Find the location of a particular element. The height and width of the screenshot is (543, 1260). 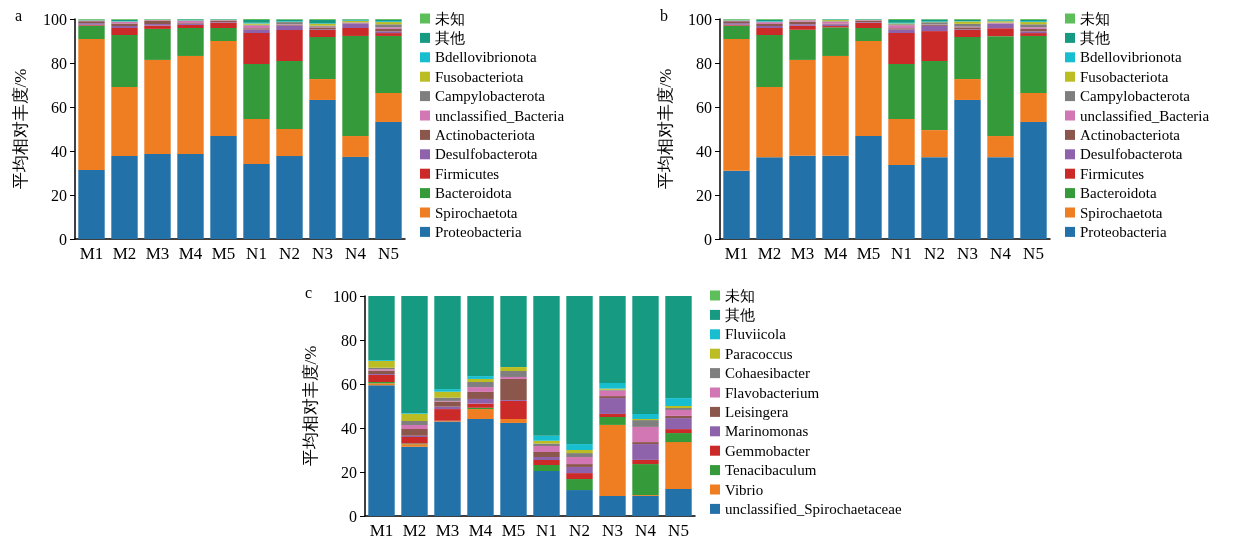

chart-title: a is located at coordinates (19, 15).